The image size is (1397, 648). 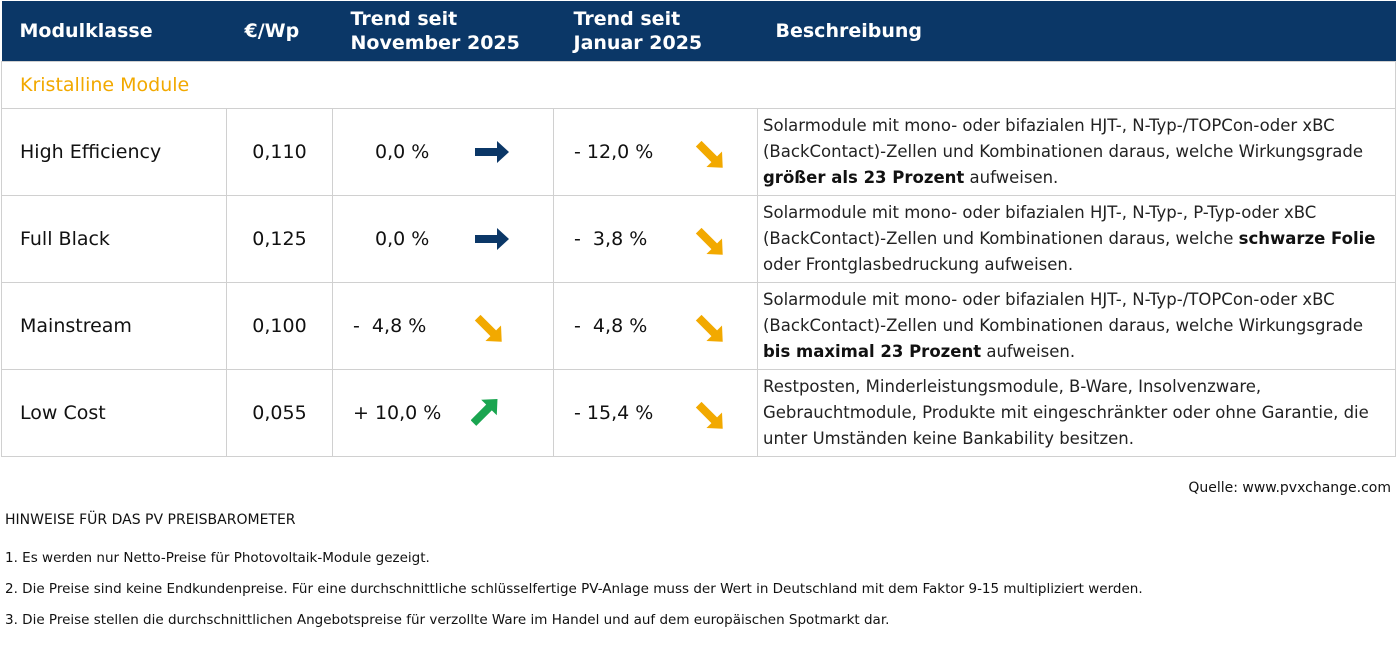 I want to click on header: Trend seit Januar 2025, so click(x=655, y=31).